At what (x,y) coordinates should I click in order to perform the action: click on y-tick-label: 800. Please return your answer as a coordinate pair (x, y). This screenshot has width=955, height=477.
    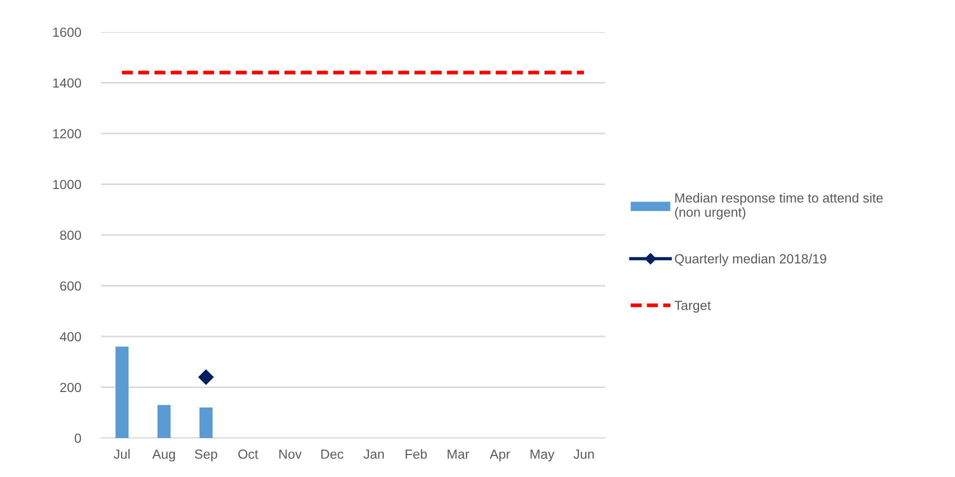
    Looking at the image, I should click on (71, 235).